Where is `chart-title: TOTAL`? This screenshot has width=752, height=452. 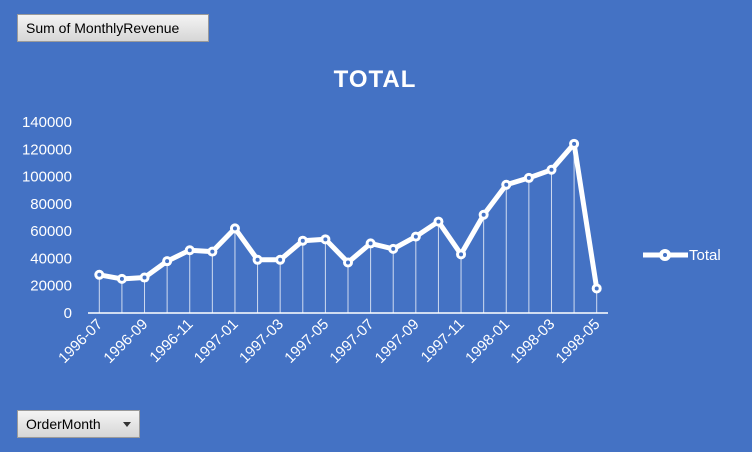 chart-title: TOTAL is located at coordinates (375, 79).